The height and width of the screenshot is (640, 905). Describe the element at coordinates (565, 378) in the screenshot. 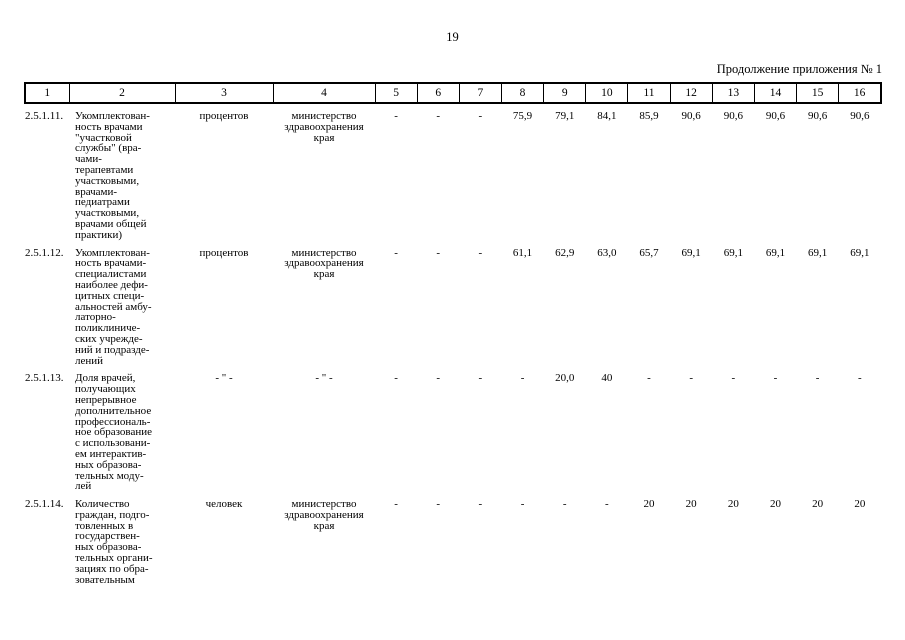

I see `value-cell: 20,0` at that location.